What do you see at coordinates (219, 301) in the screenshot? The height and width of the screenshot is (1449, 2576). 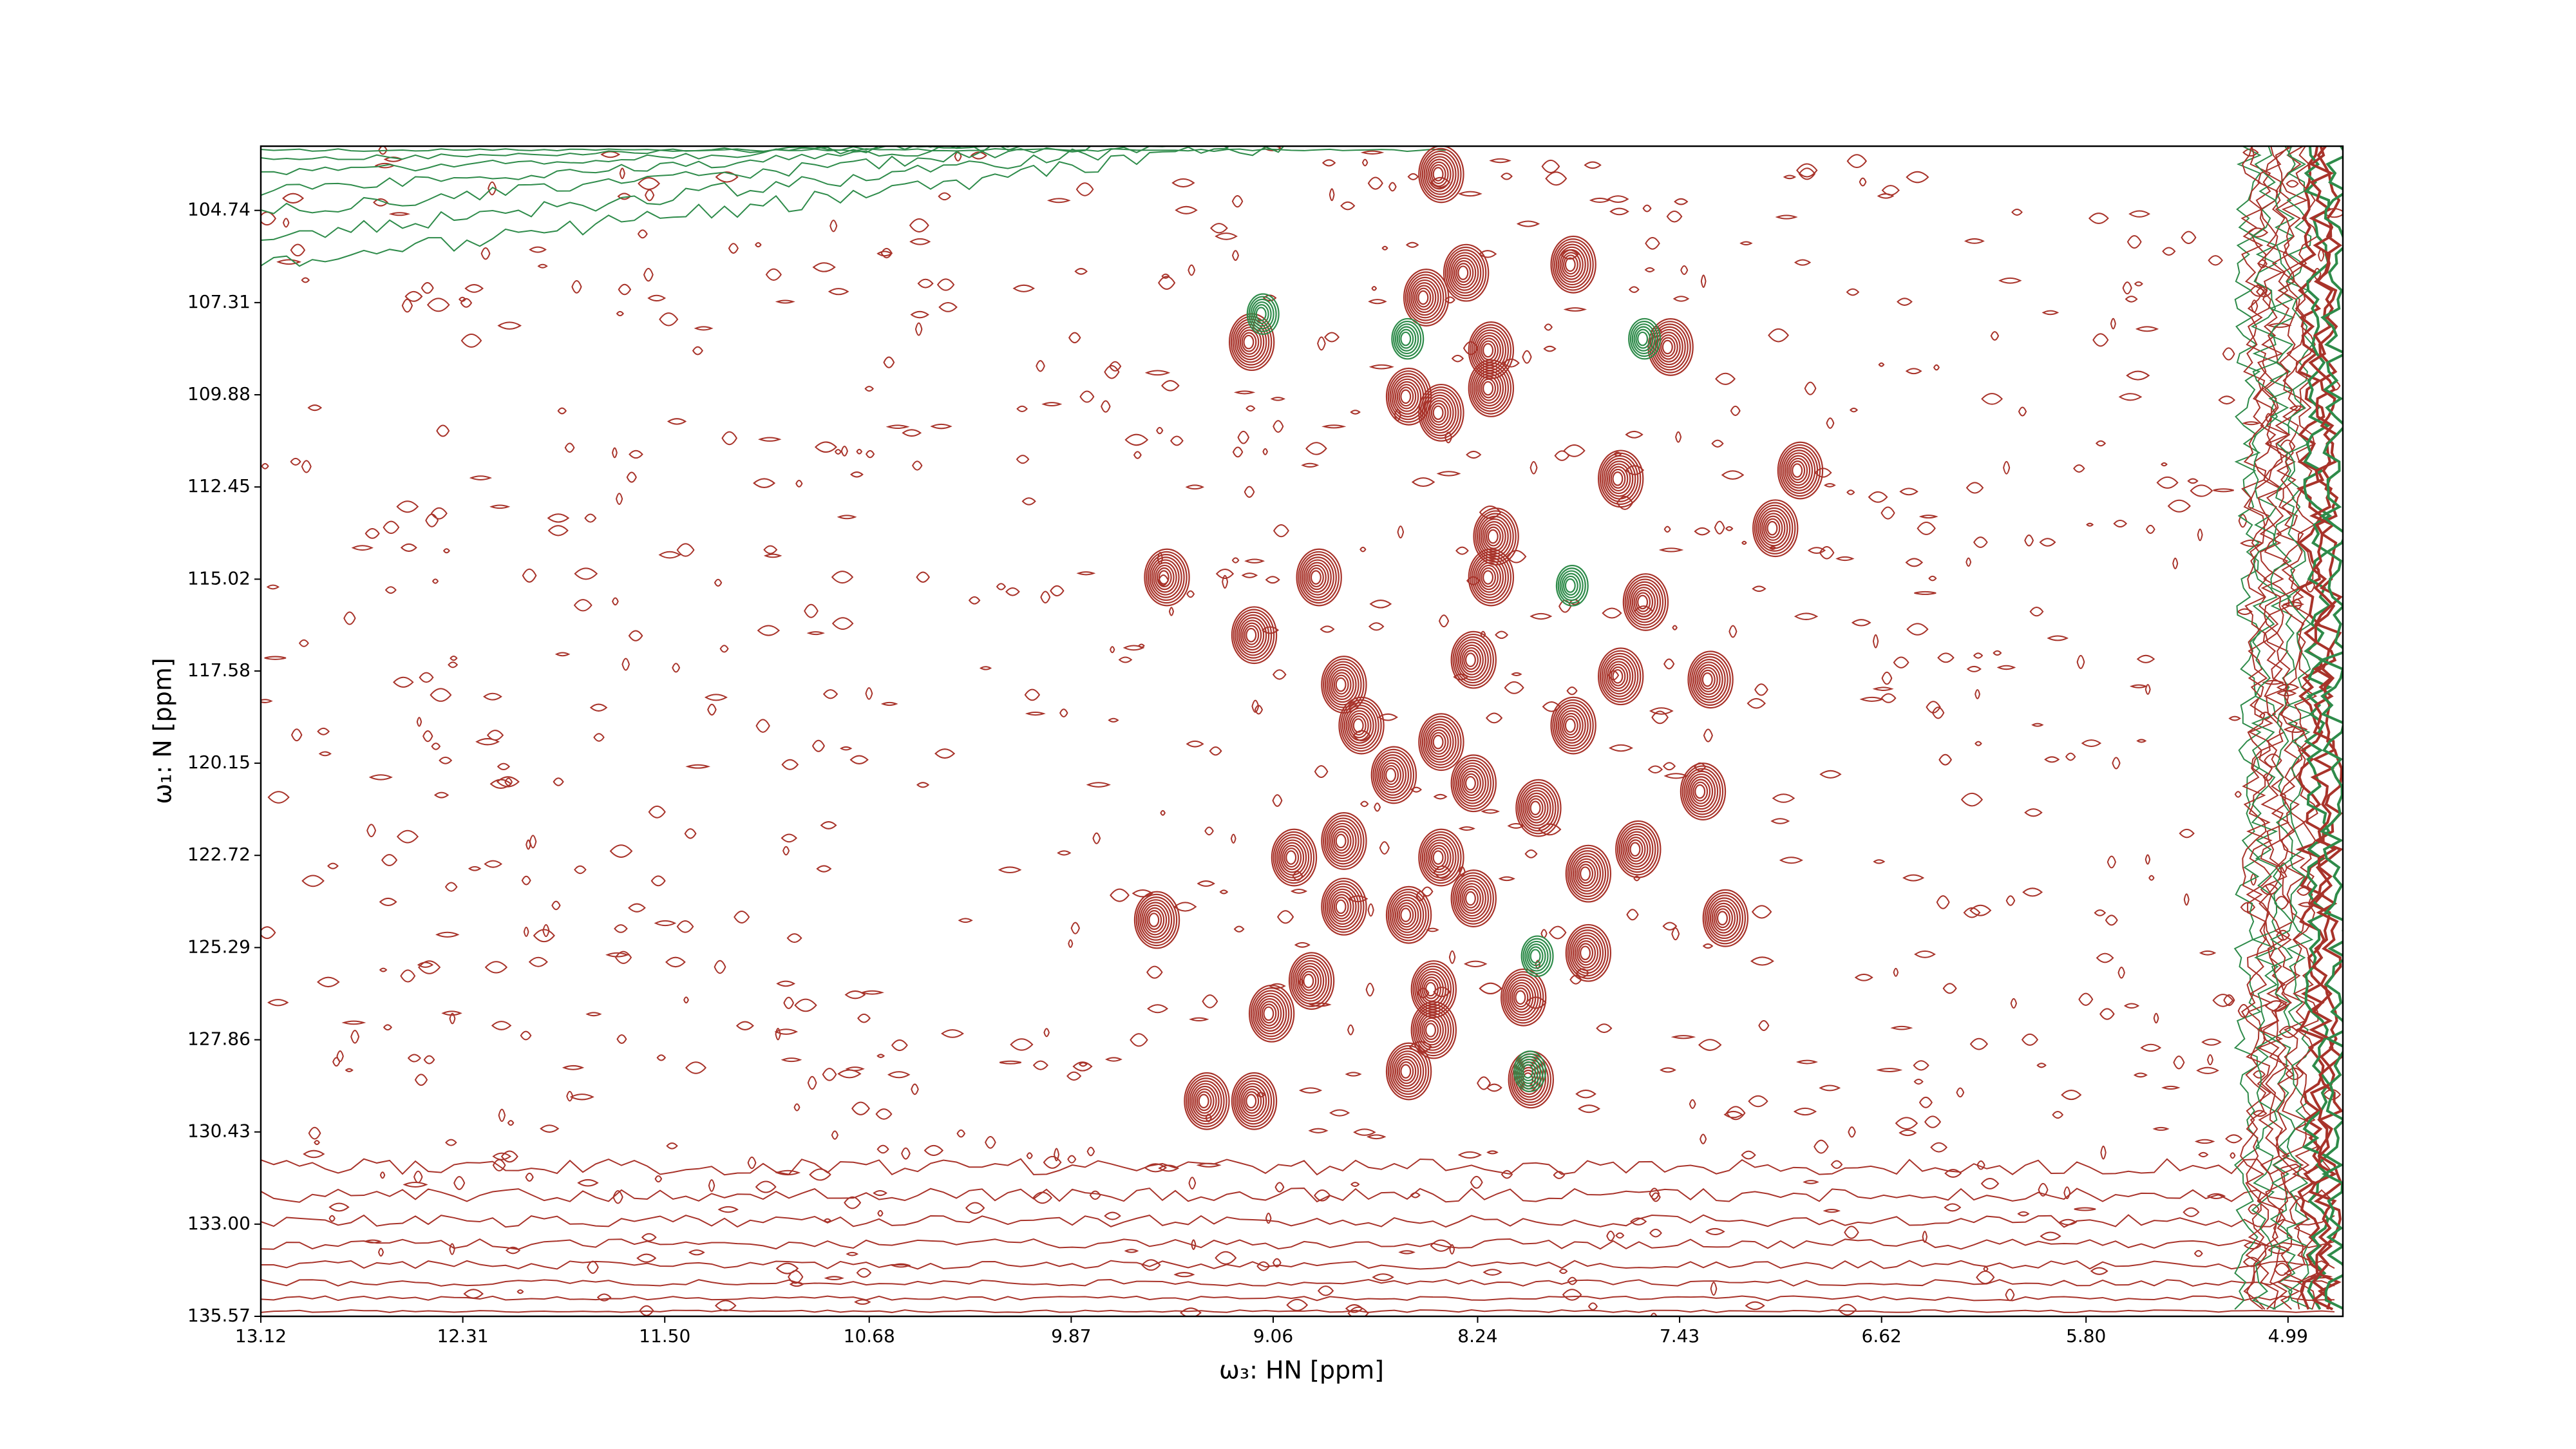 I see `y-tick-label: 107.31` at bounding box center [219, 301].